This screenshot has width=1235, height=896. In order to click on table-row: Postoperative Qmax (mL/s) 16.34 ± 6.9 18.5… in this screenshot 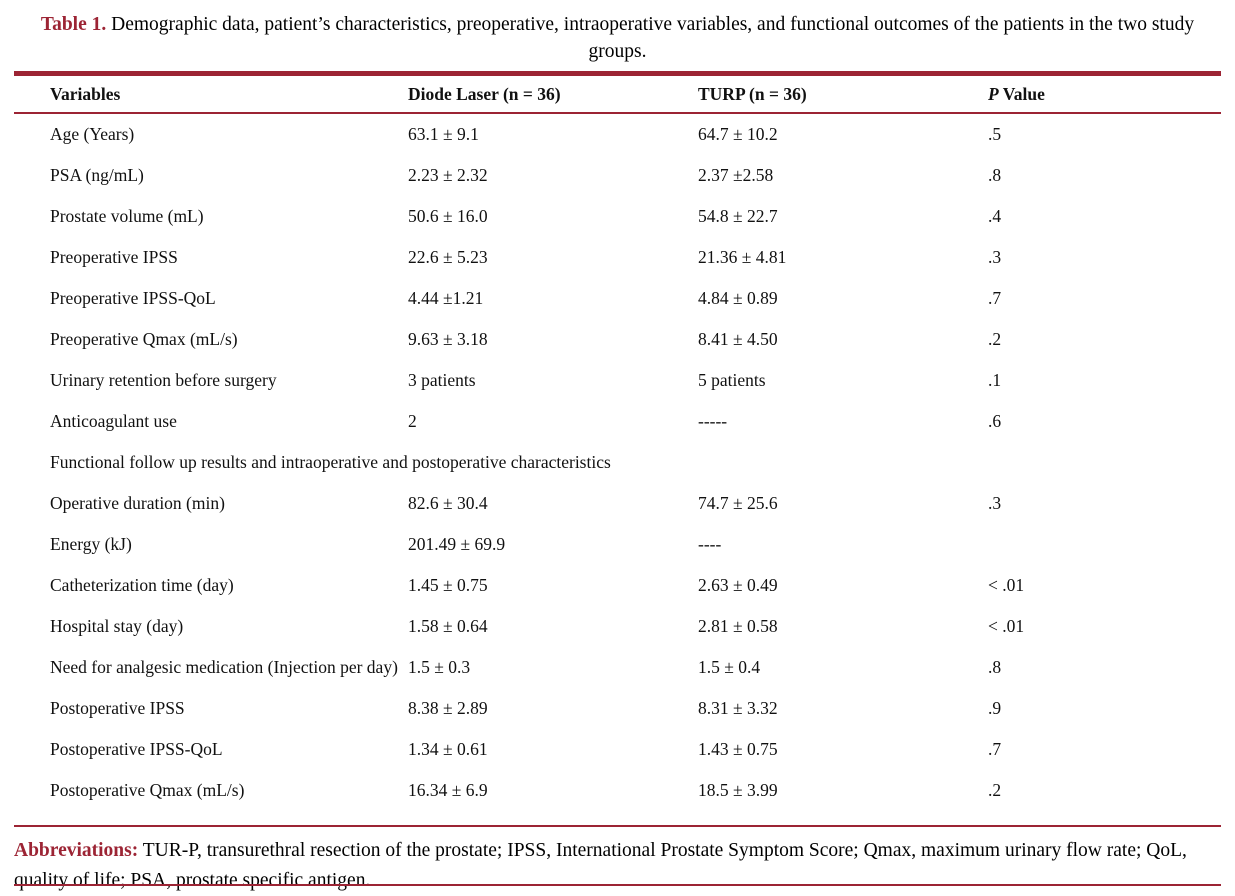, I will do `click(617, 790)`.